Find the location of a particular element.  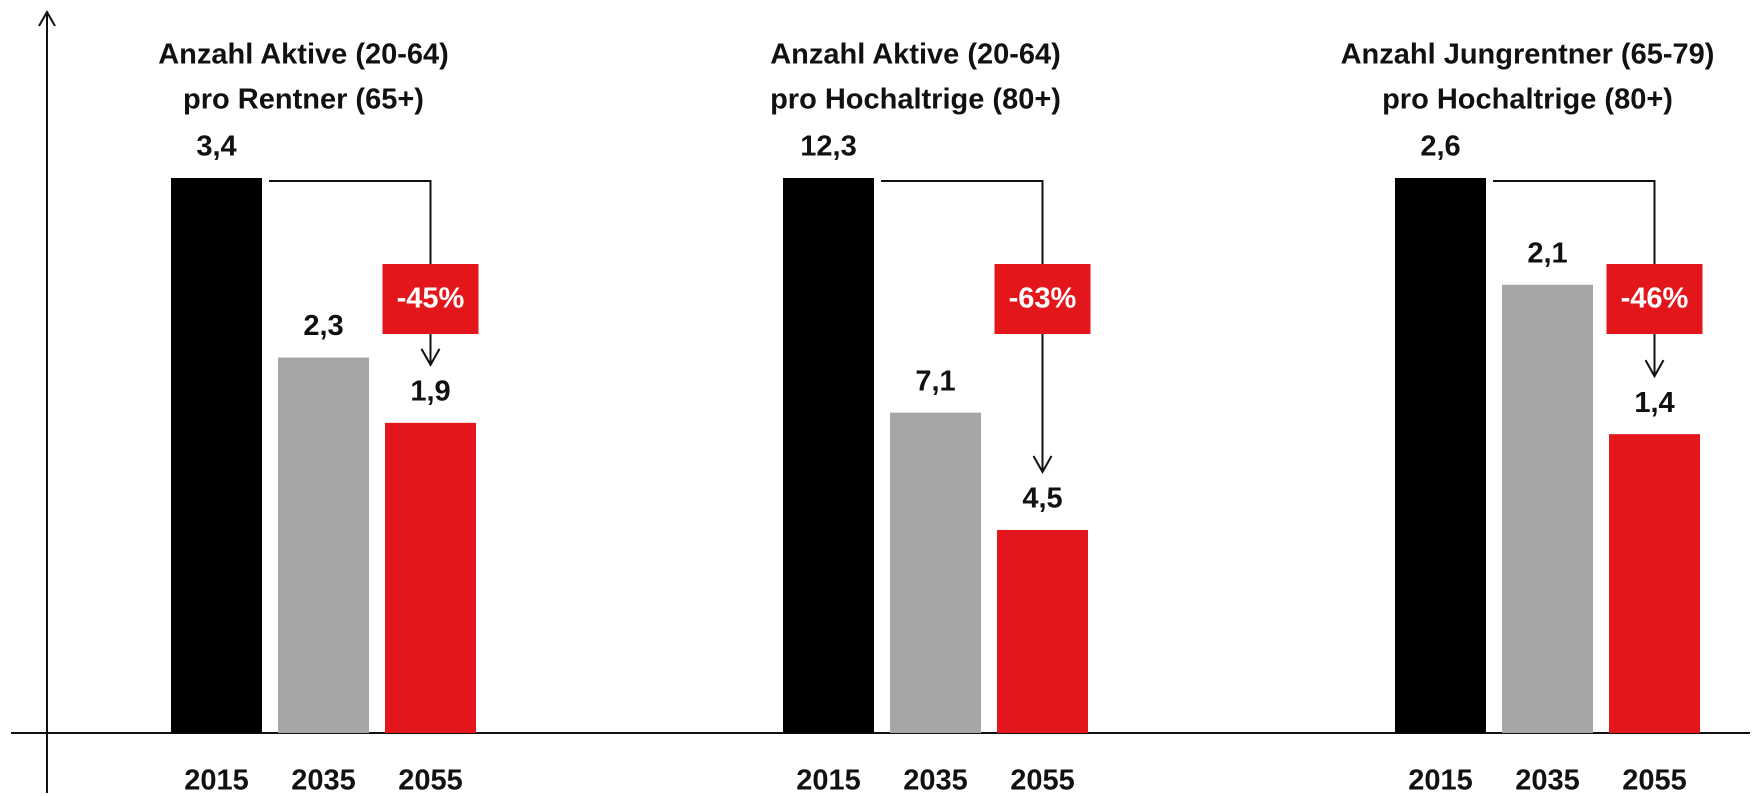

value-label: 12,3 is located at coordinates (828, 147).